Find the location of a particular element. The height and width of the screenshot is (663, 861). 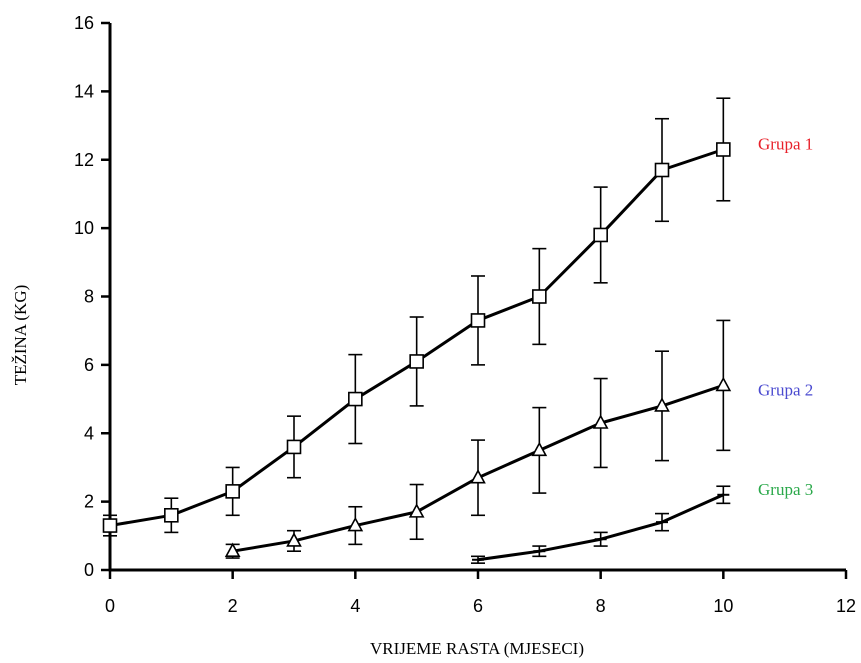

x-tick-label: 10 is located at coordinates (723, 606).